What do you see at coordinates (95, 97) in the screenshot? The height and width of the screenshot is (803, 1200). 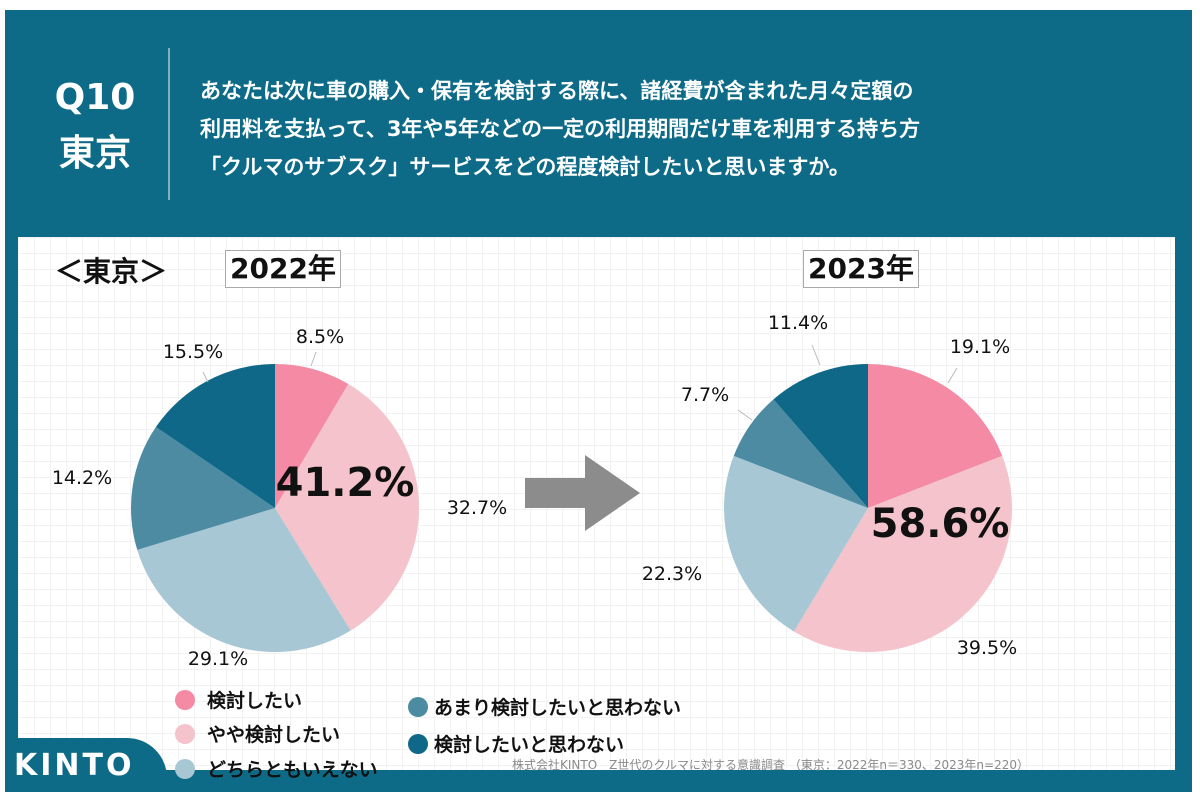 I see `question-no: Q10` at bounding box center [95, 97].